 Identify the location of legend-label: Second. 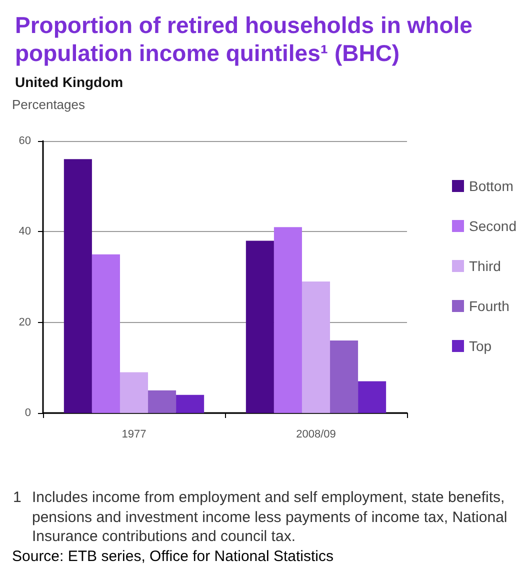
(492, 226).